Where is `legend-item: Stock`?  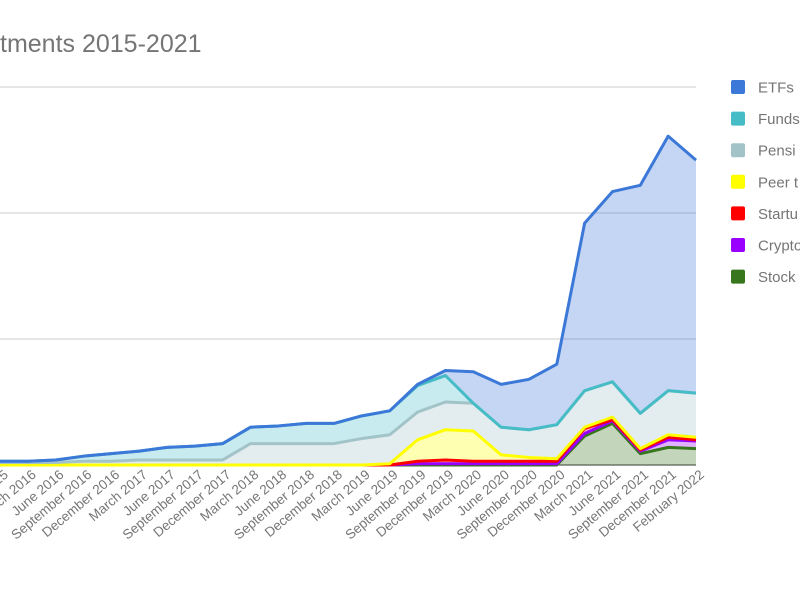
legend-item: Stock is located at coordinates (763, 277).